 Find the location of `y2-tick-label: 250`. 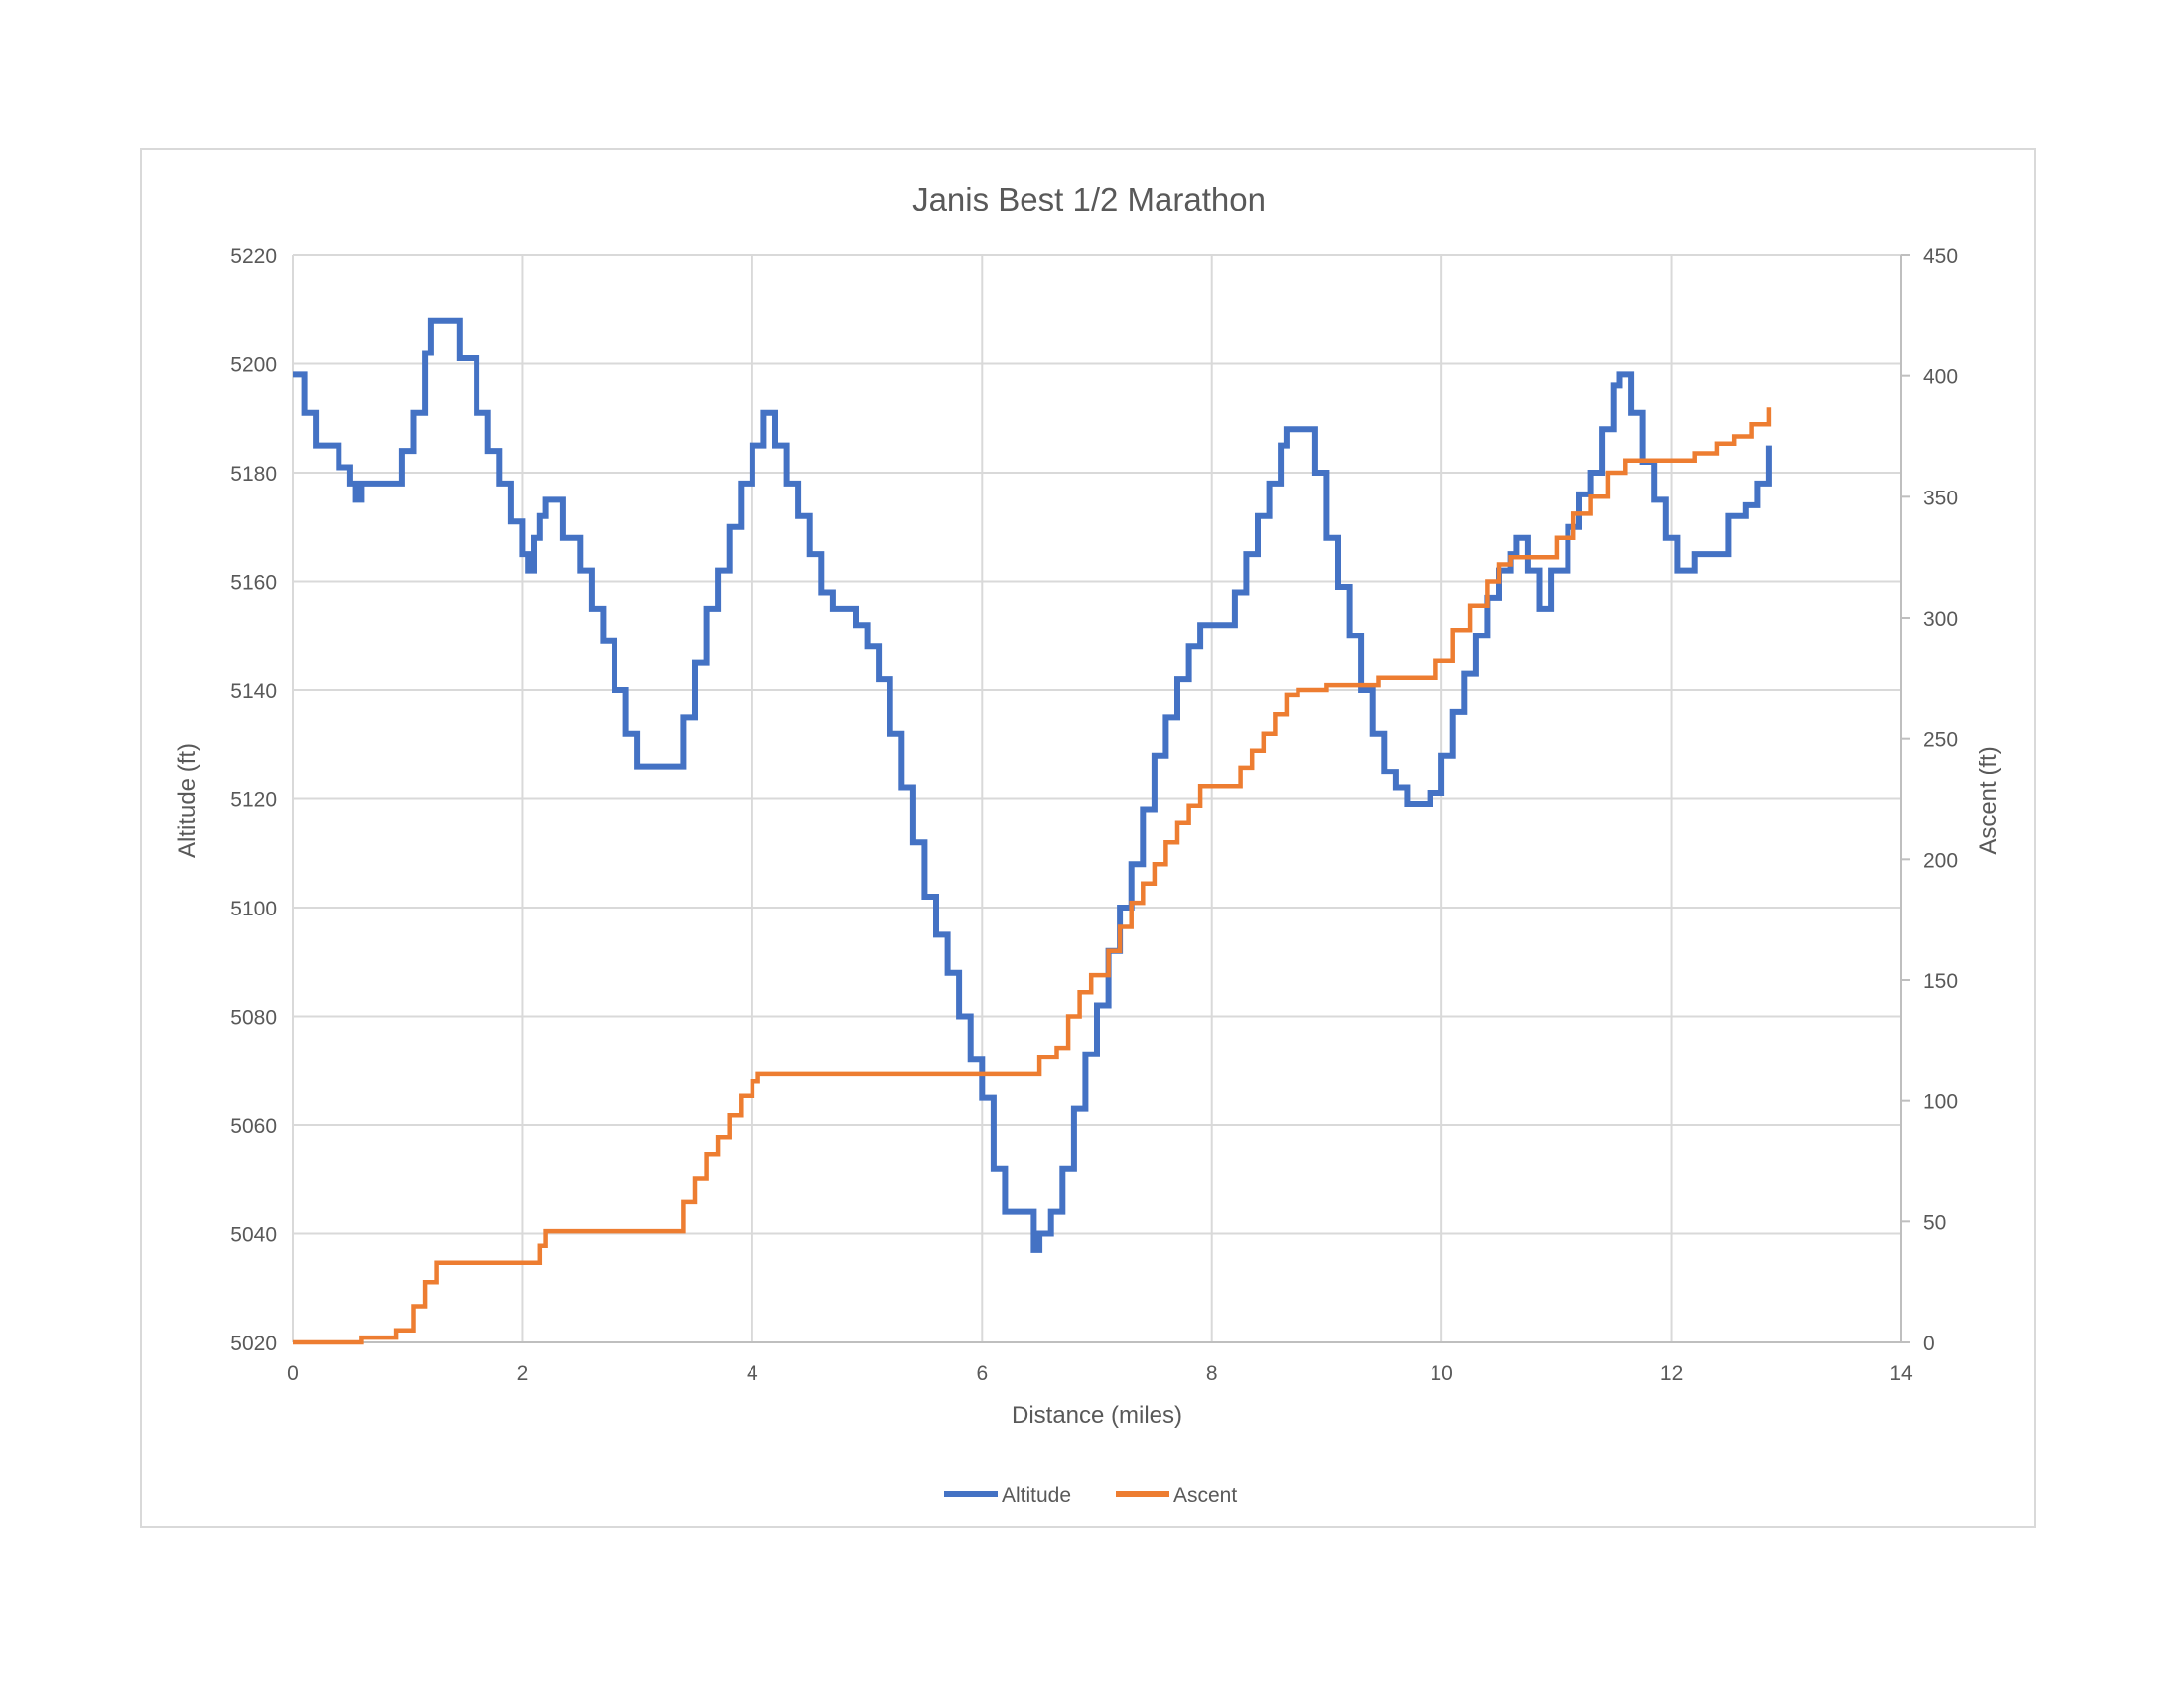

y2-tick-label: 250 is located at coordinates (1940, 740).